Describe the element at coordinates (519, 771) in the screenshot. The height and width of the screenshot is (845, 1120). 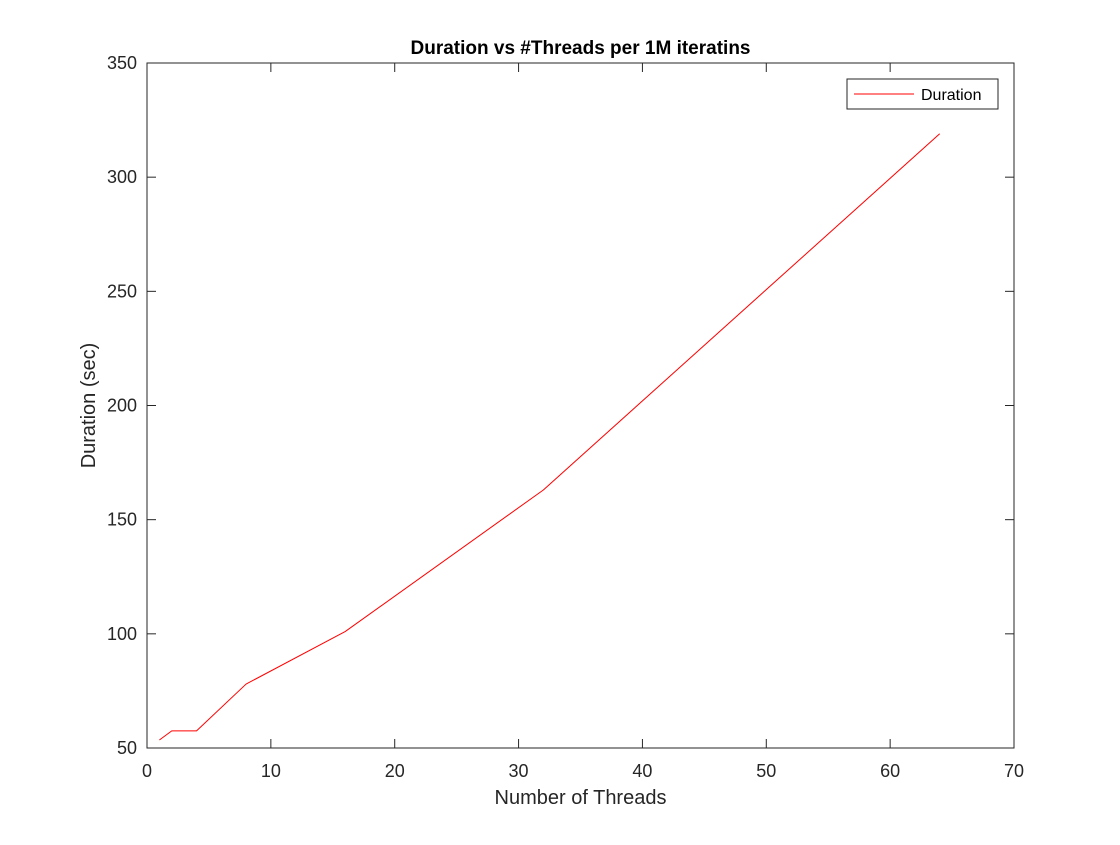
I see `x-tick-label: 30` at that location.